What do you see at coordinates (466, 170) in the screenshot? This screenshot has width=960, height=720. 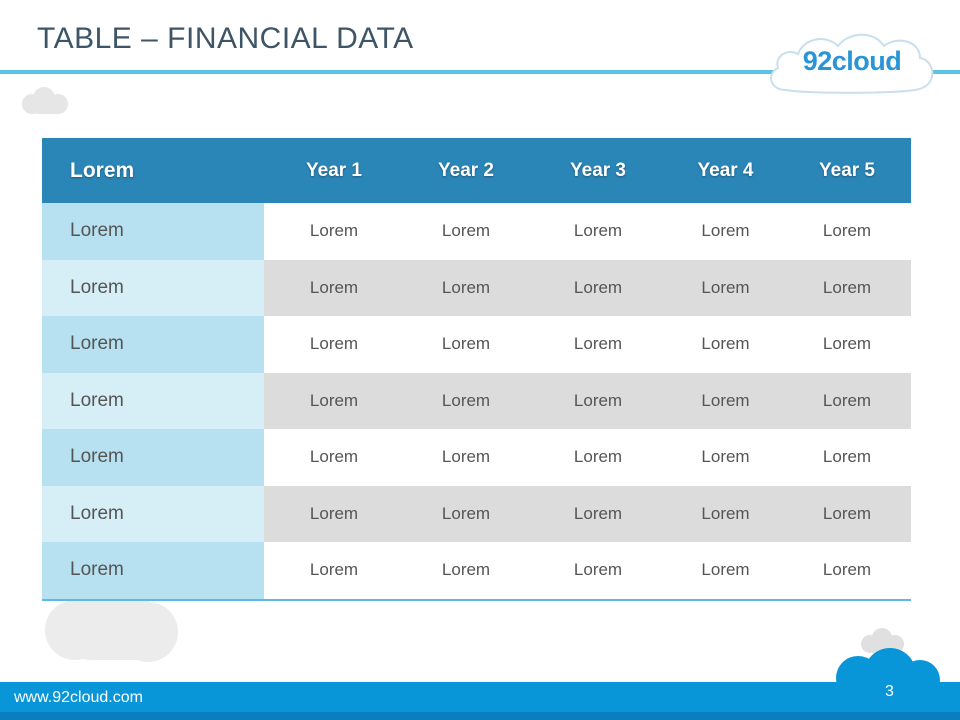 I see `column-header: Year 2` at bounding box center [466, 170].